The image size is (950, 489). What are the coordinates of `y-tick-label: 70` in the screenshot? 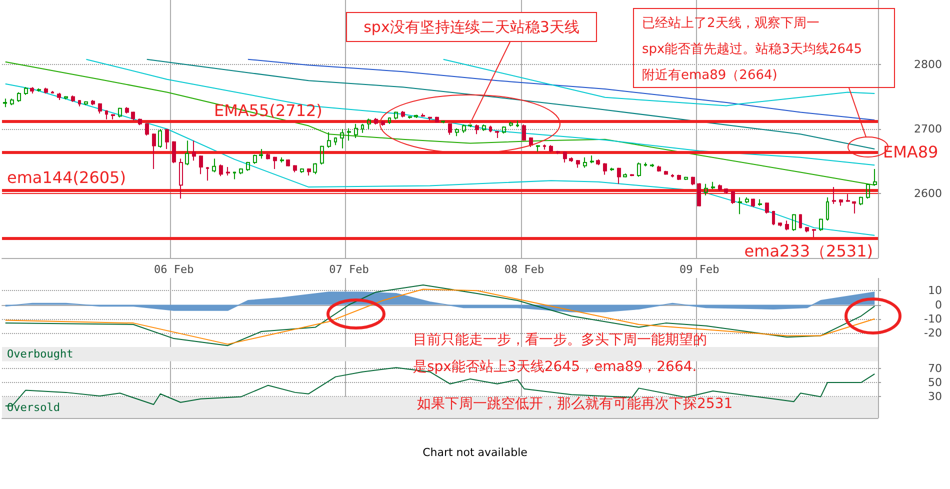 It's located at (935, 368).